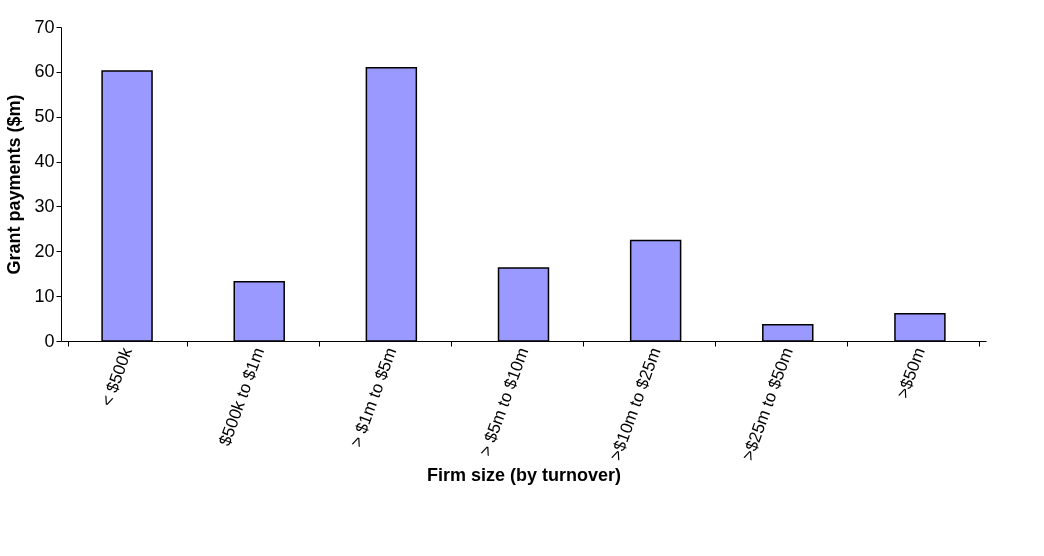 The width and height of the screenshot is (1044, 556). What do you see at coordinates (635, 404) in the screenshot?
I see `x-tick-label: >$10m to $25m` at bounding box center [635, 404].